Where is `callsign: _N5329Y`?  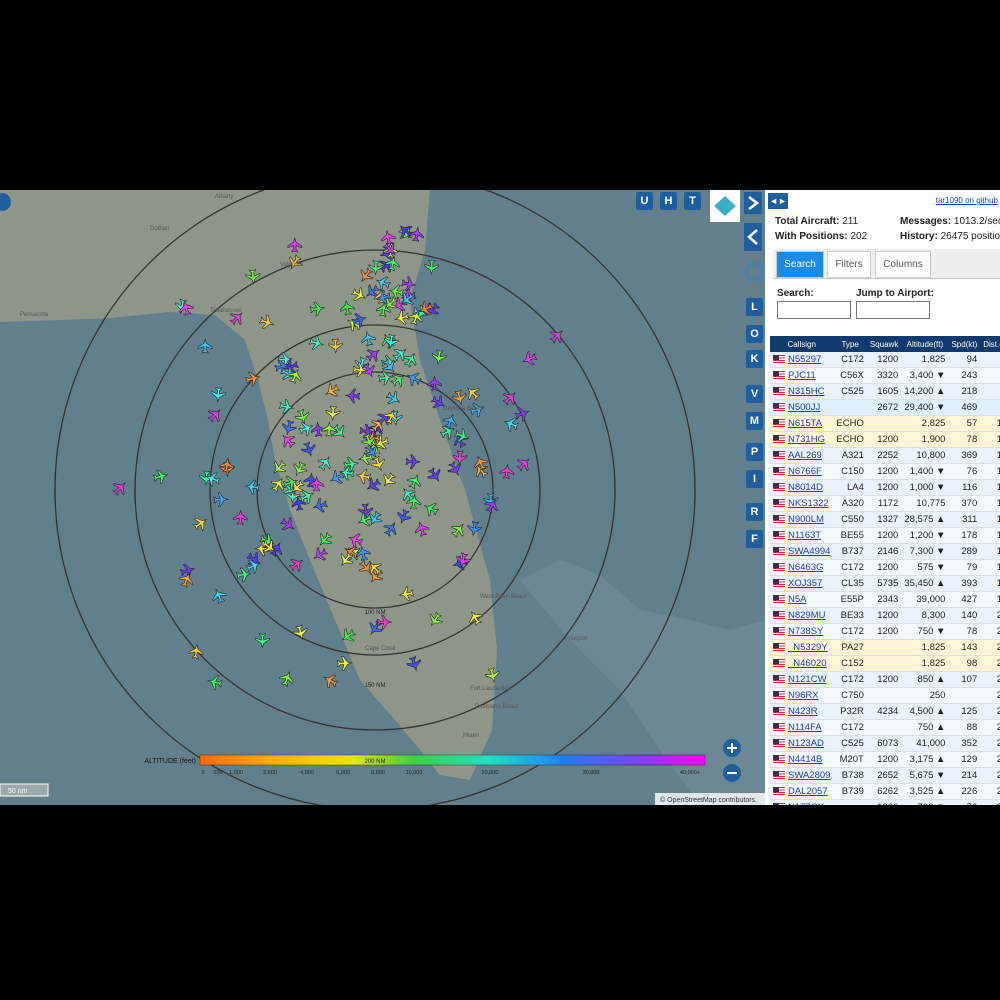 callsign: _N5329Y is located at coordinates (808, 647).